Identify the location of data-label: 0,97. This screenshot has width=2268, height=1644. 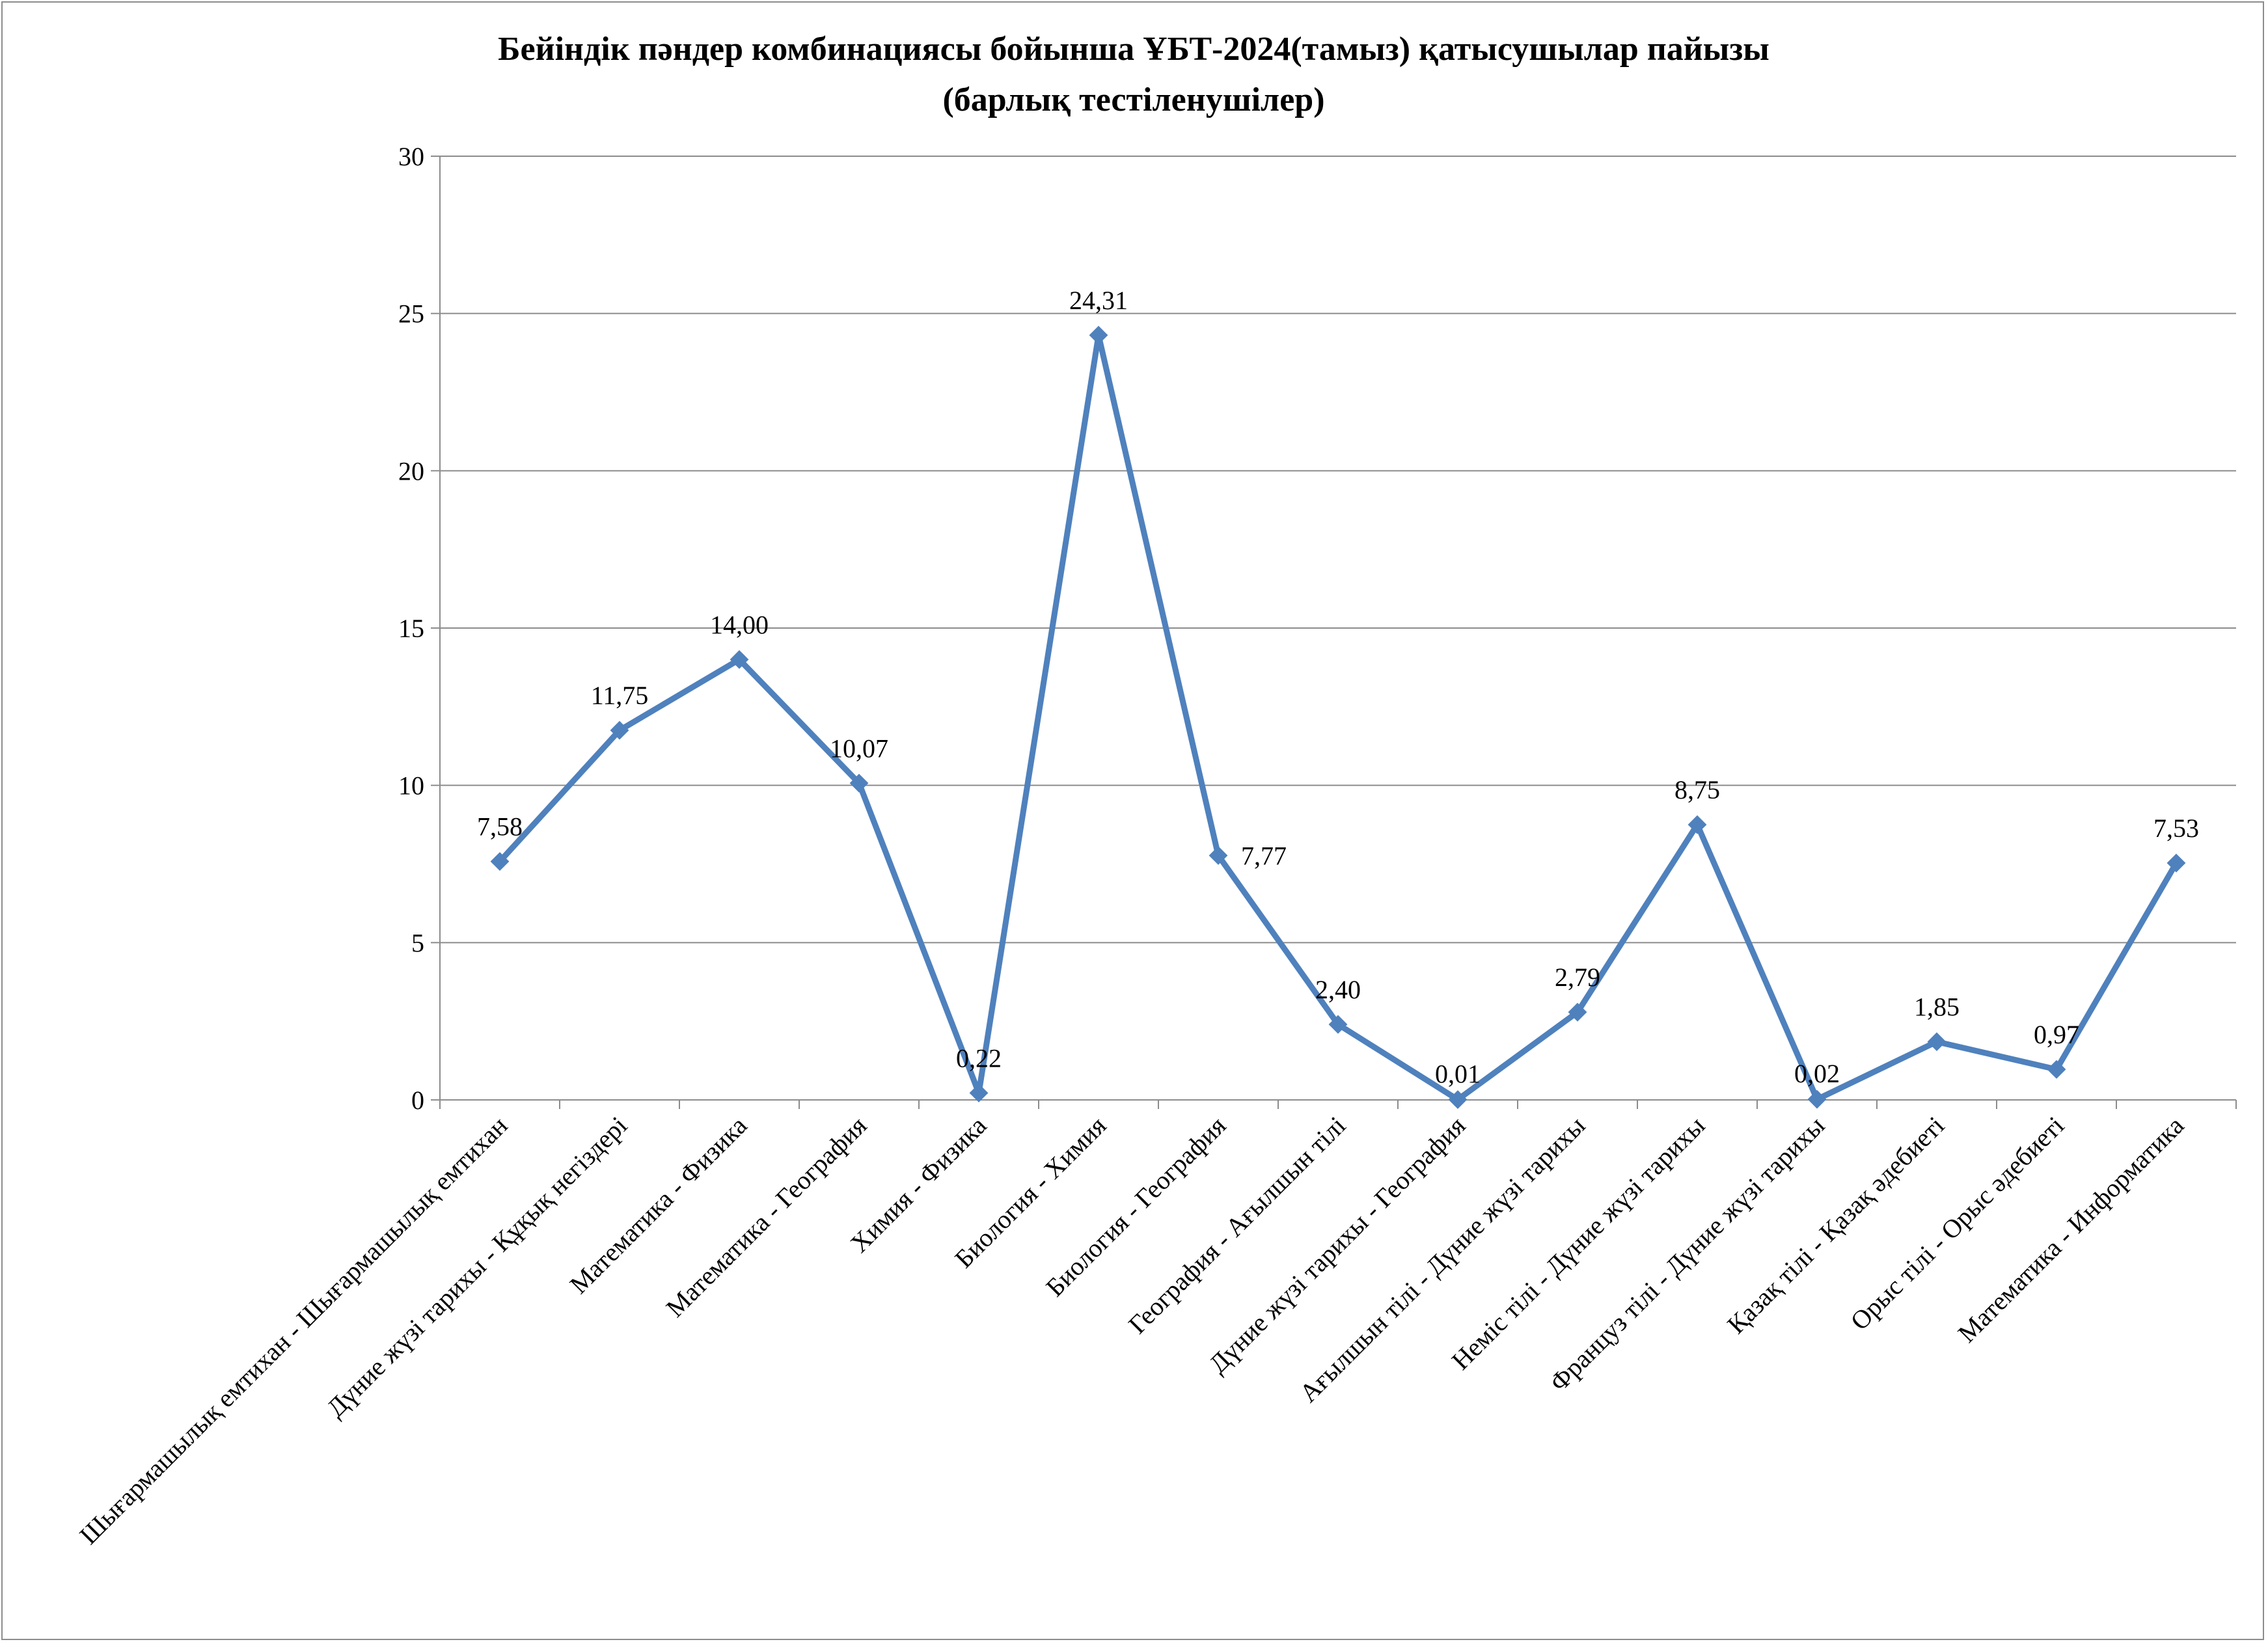
(2056, 1034).